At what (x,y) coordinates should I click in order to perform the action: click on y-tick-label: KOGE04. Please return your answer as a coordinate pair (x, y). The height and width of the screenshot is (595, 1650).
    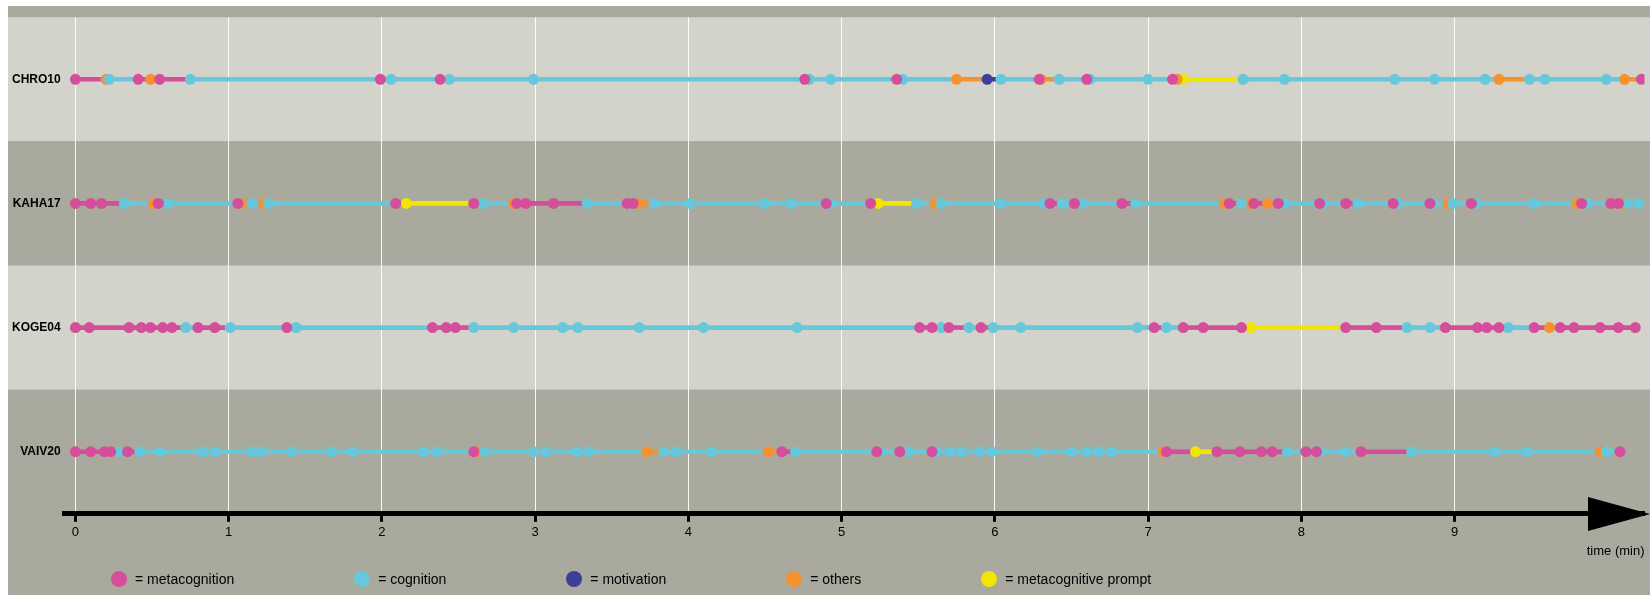
    Looking at the image, I should click on (37, 326).